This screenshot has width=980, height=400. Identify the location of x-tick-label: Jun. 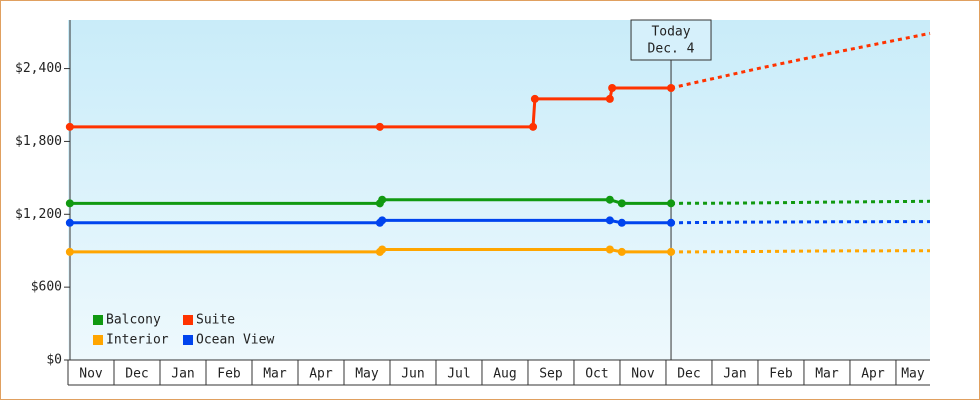
(412, 374).